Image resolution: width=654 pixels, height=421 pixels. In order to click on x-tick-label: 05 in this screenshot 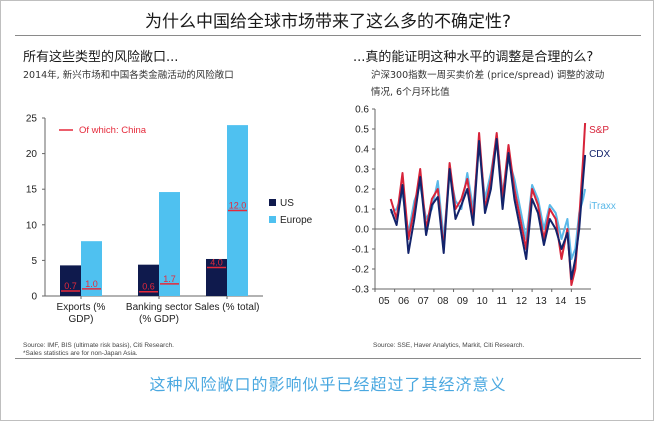, I will do `click(384, 301)`.